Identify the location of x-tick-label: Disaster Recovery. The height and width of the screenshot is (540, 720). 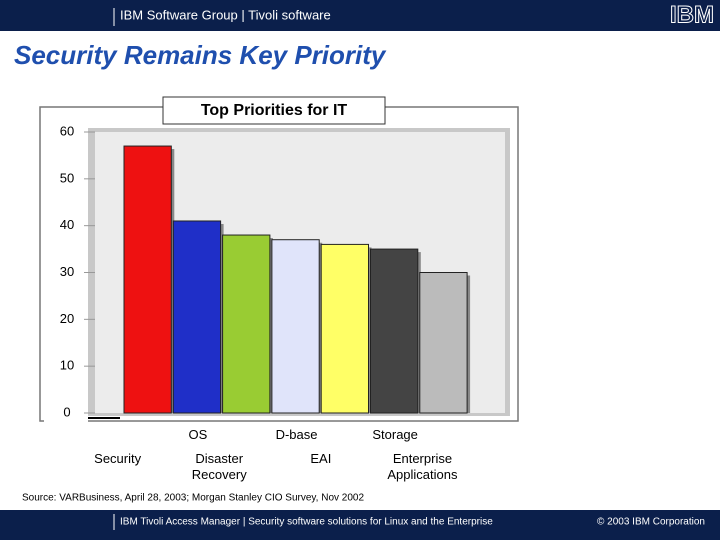
(219, 466).